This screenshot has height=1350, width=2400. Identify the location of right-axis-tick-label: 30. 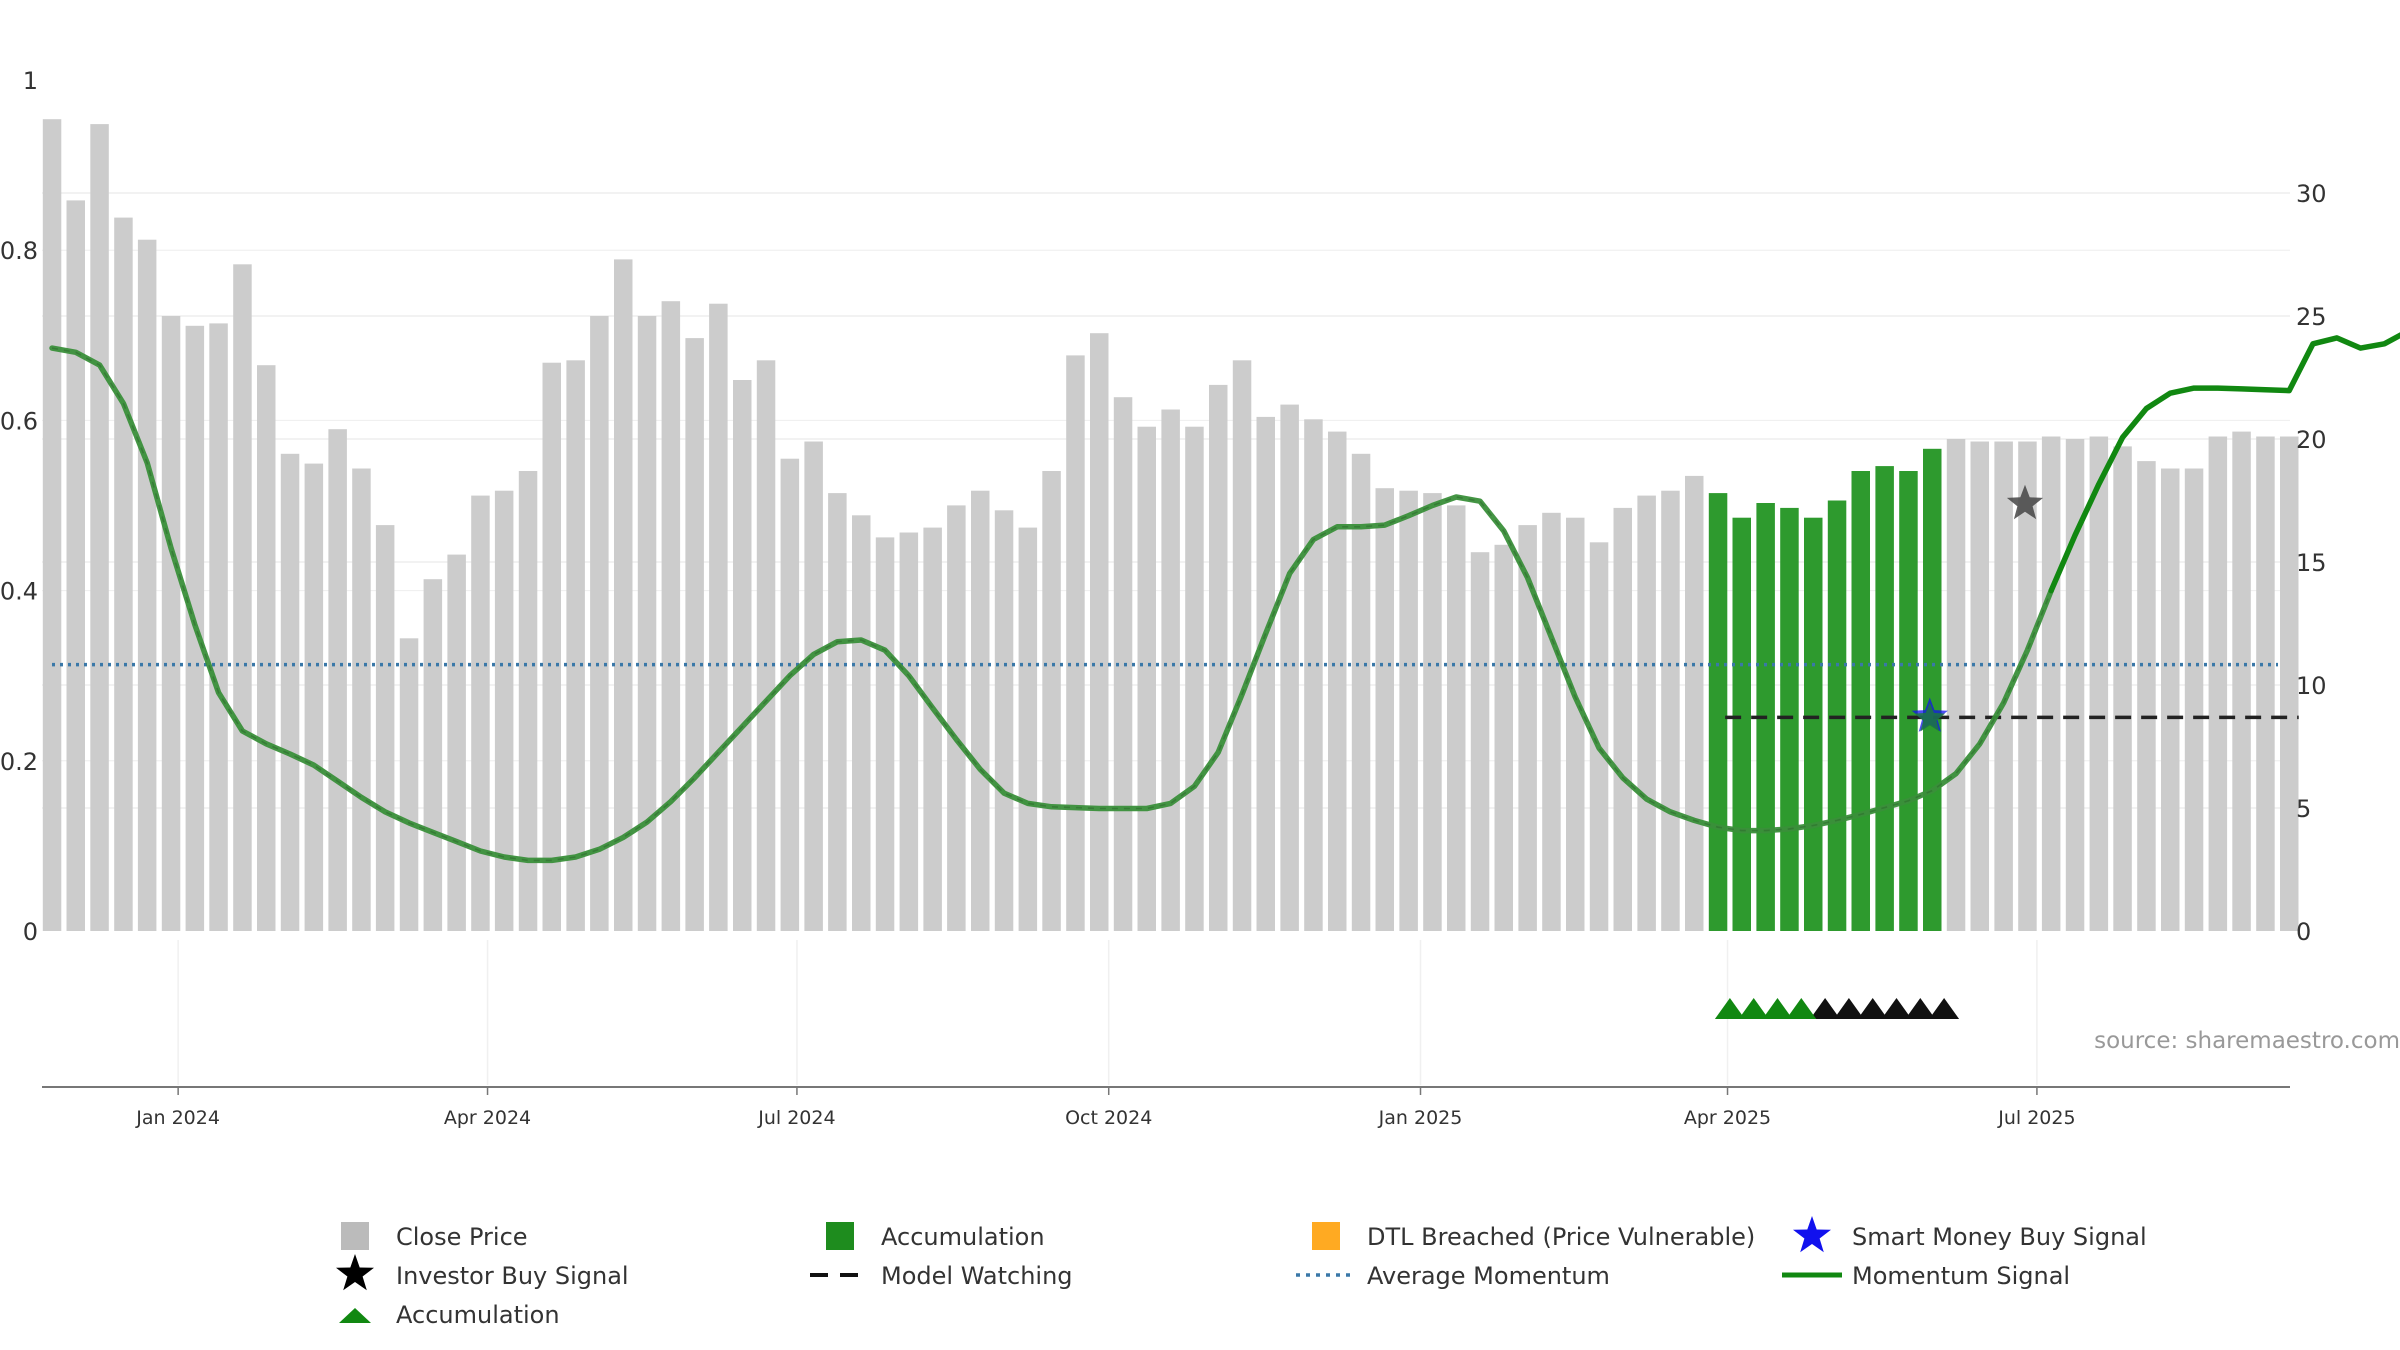
(2311, 194).